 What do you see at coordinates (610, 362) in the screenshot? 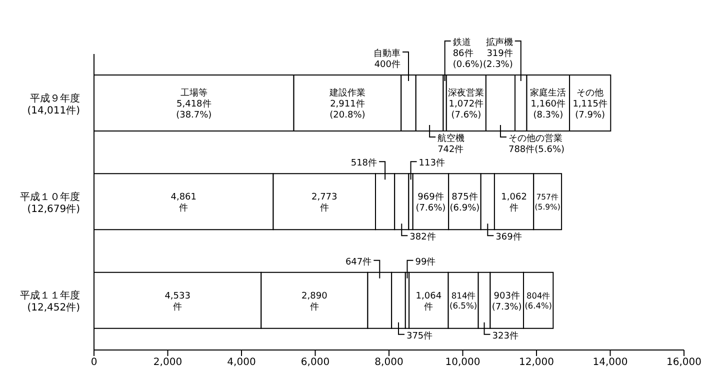
I see `x-tick-label: 14,000` at bounding box center [610, 362].